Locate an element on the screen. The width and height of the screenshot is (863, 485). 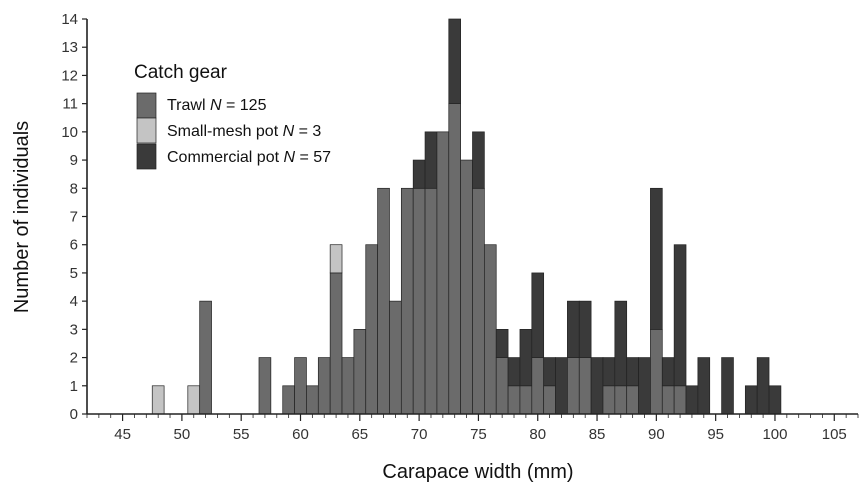
y-tick-label-6: 6 is located at coordinates (74, 245).